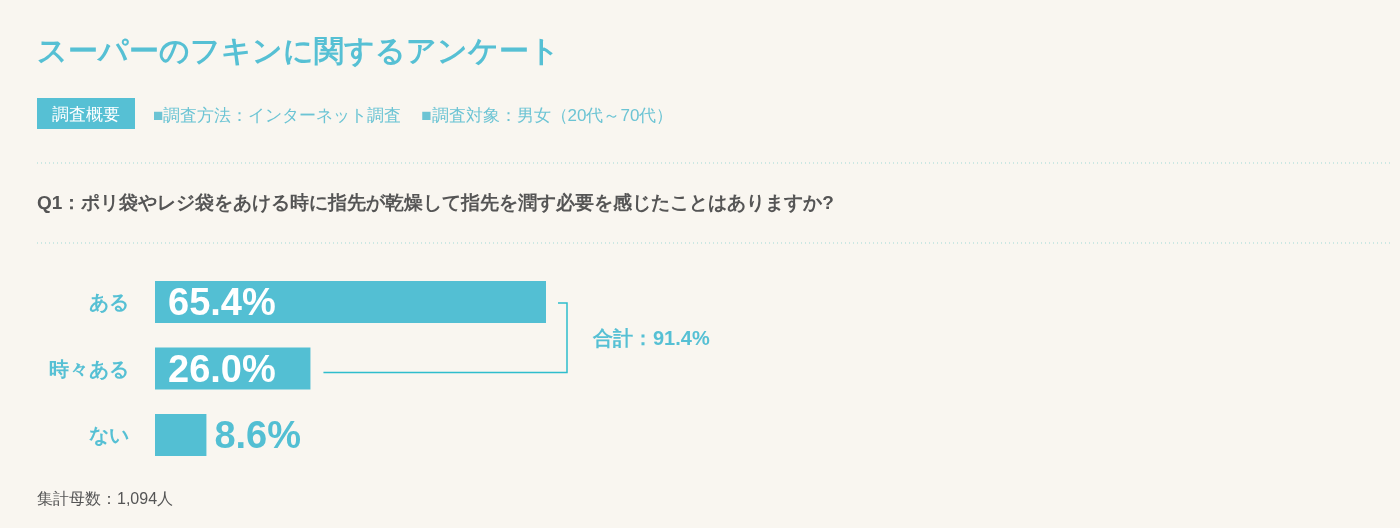 The height and width of the screenshot is (528, 1400). What do you see at coordinates (258, 435) in the screenshot?
I see `data-label: 8.6%` at bounding box center [258, 435].